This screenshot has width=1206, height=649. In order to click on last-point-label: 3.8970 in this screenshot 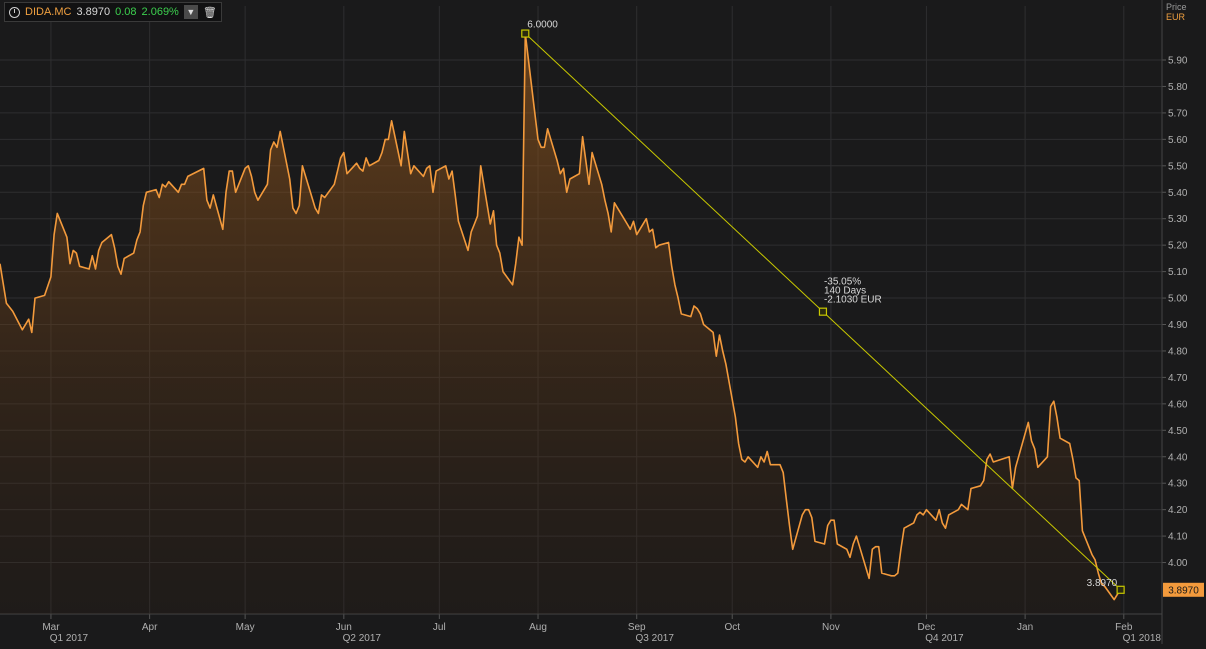, I will do `click(1102, 583)`.